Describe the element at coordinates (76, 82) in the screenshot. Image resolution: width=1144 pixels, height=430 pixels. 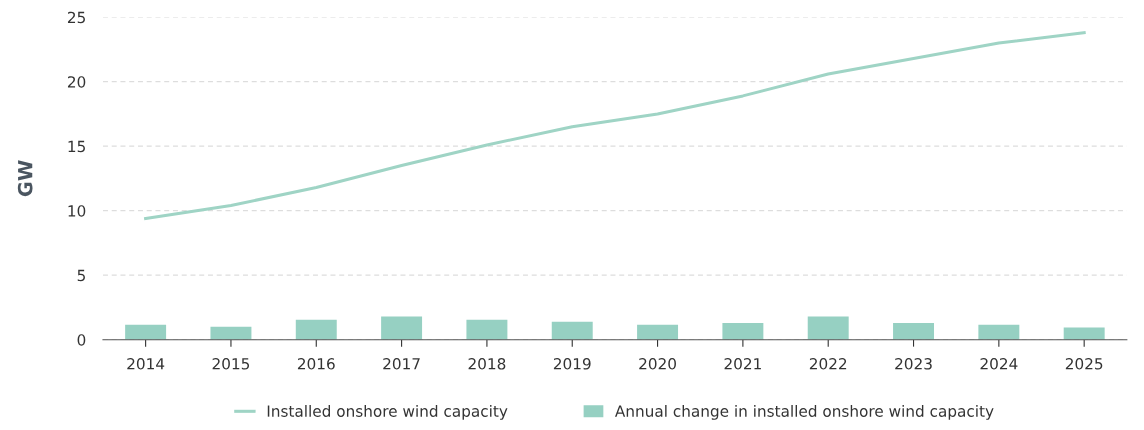
I see `y-tick-label: 20` at that location.